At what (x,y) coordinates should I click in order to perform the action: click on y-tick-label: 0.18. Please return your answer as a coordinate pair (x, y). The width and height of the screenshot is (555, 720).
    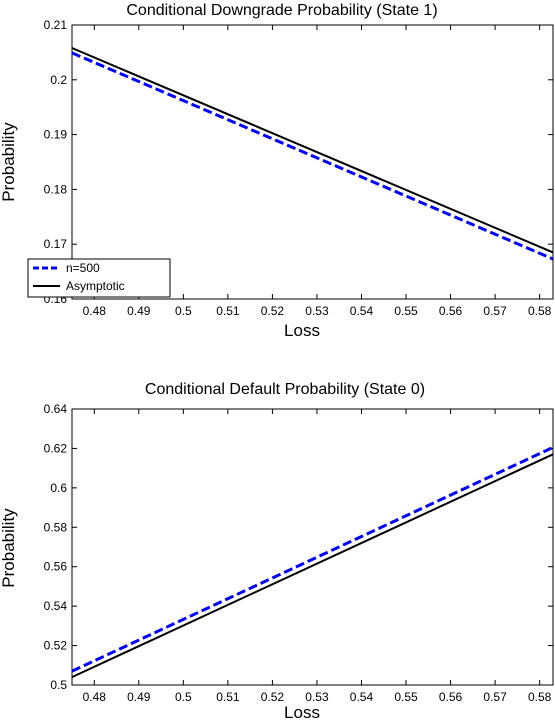
    Looking at the image, I should click on (56, 189).